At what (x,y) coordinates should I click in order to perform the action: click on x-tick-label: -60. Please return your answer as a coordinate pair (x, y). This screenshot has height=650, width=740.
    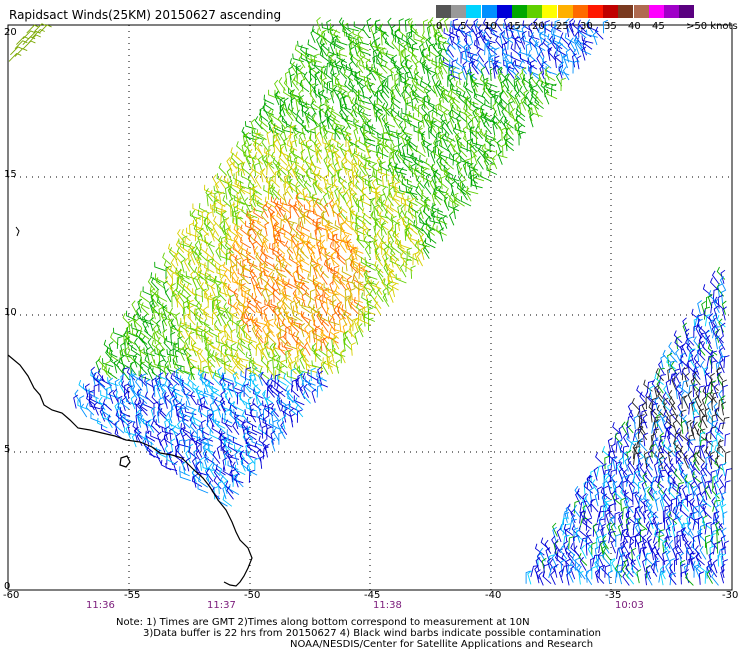
    Looking at the image, I should click on (11, 595).